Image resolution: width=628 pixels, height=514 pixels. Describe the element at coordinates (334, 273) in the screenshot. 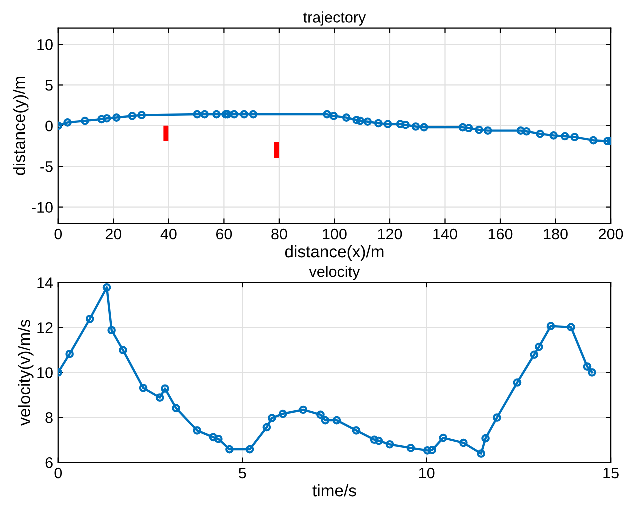

I see `chart-title: velocity` at that location.